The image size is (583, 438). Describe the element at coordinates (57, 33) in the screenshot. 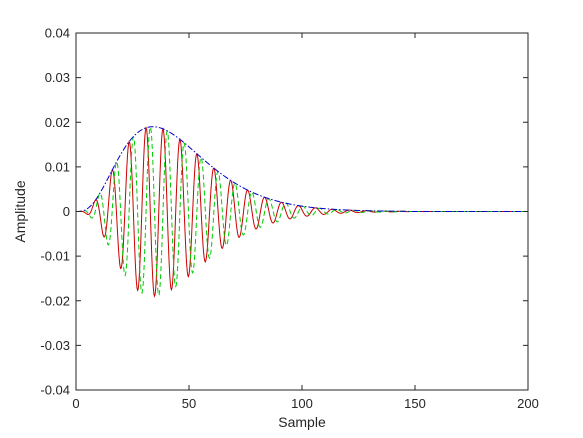

I see `y-tick-label: 0.04` at that location.